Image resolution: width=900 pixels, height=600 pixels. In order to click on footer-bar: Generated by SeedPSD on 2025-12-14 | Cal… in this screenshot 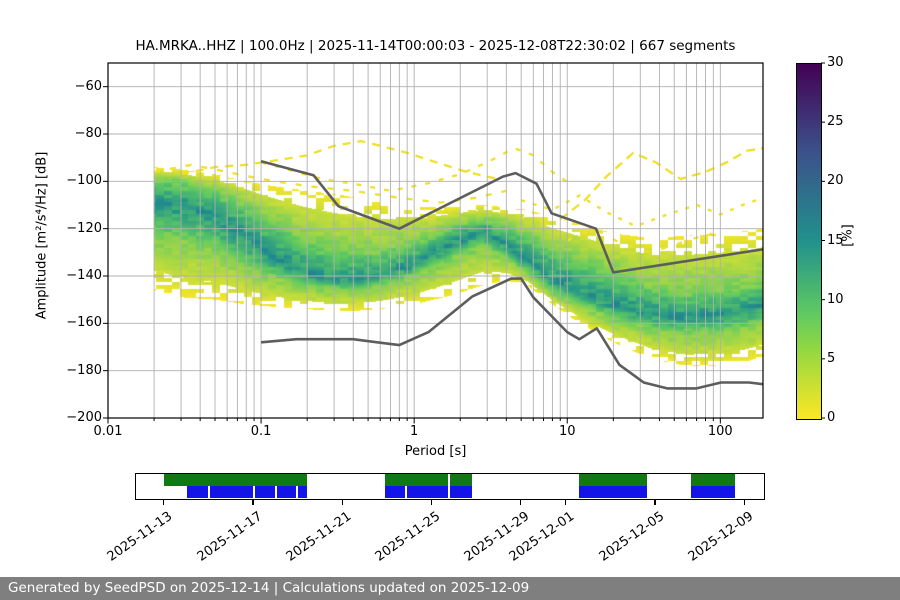, I will do `click(450, 588)`.